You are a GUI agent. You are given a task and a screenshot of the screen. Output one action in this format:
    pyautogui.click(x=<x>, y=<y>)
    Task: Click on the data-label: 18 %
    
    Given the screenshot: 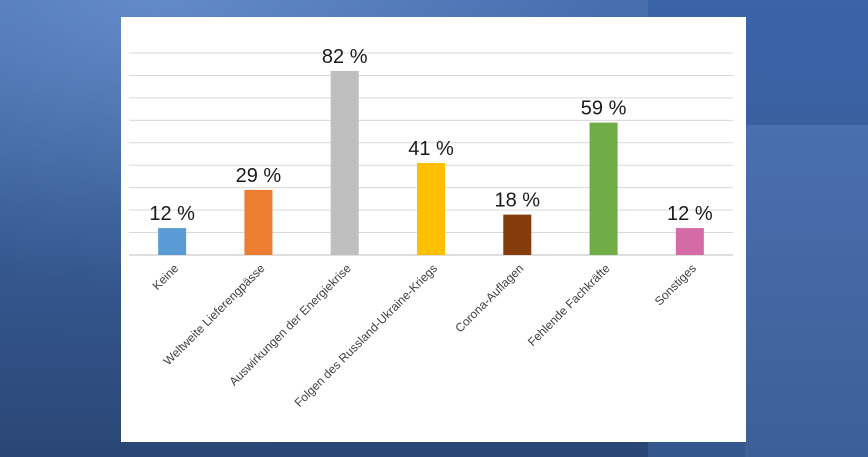 What is the action you would take?
    pyautogui.click(x=517, y=201)
    